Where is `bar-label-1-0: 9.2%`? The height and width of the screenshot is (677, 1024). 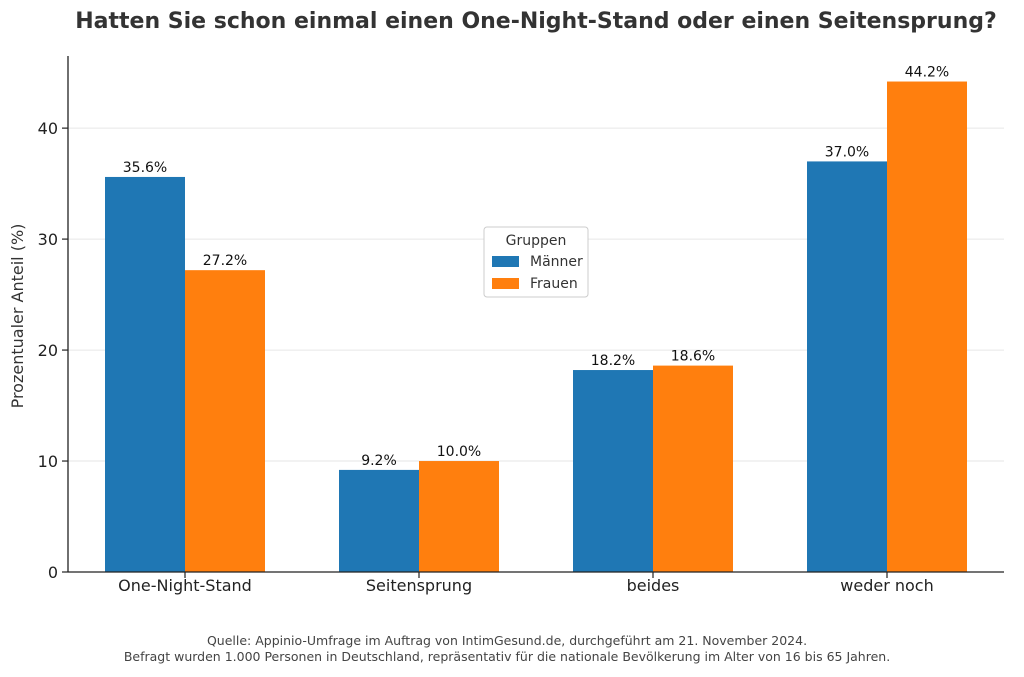 bar-label-1-0: 9.2% is located at coordinates (379, 461).